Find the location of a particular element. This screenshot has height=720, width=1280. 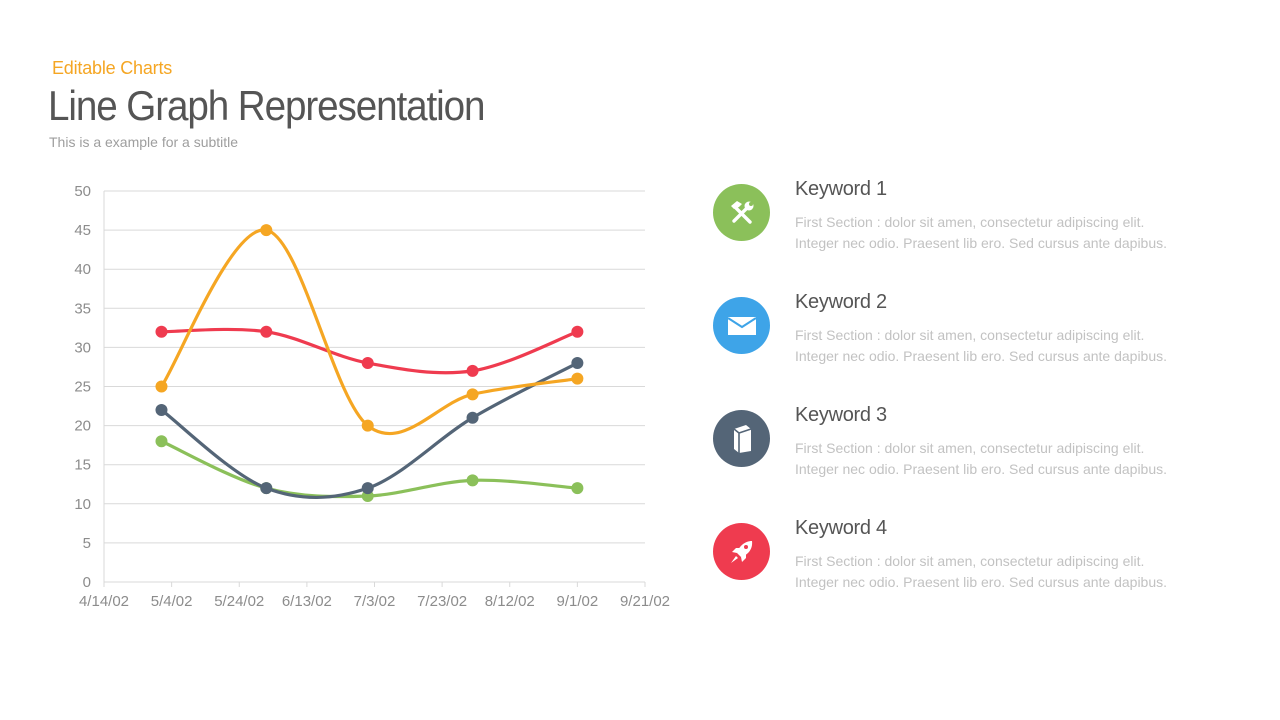

x-tick-label: 9/1/02 is located at coordinates (578, 601).